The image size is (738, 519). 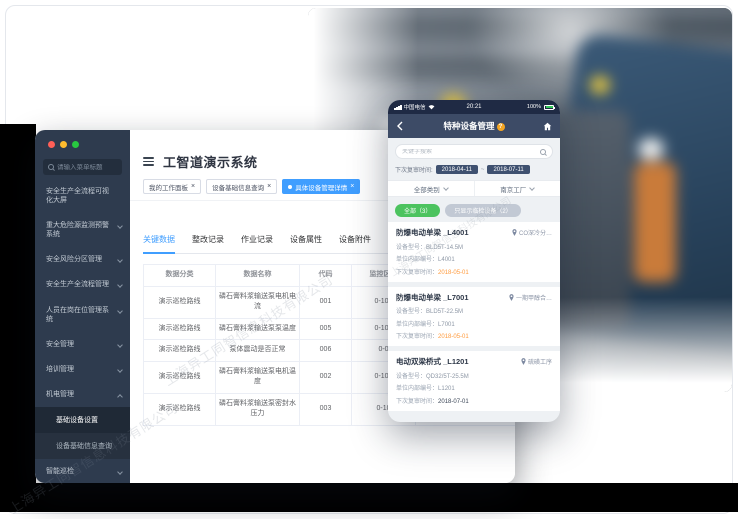 I want to click on menu-search, so click(x=82, y=167).